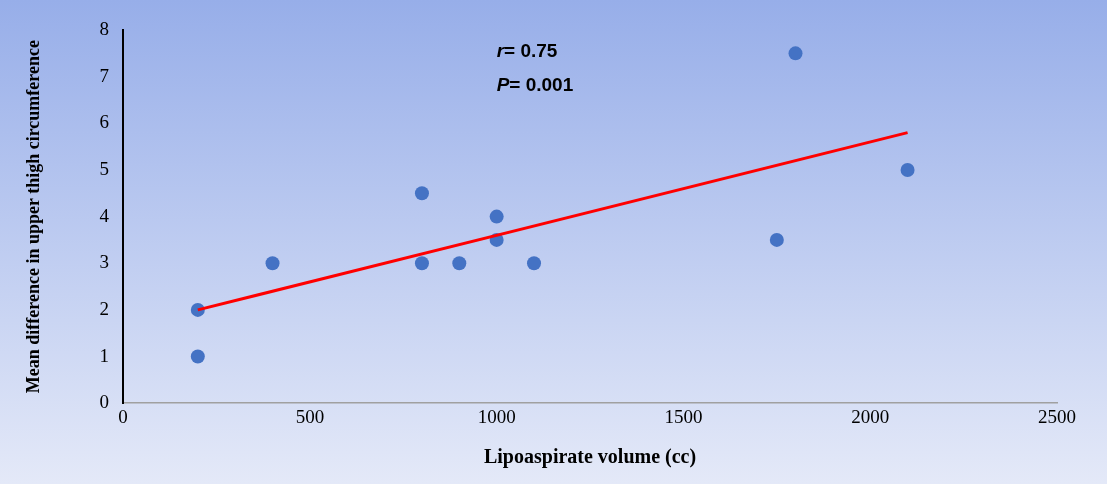 Image resolution: width=1107 pixels, height=484 pixels. Describe the element at coordinates (870, 416) in the screenshot. I see `x-tick-label: 2000` at that location.